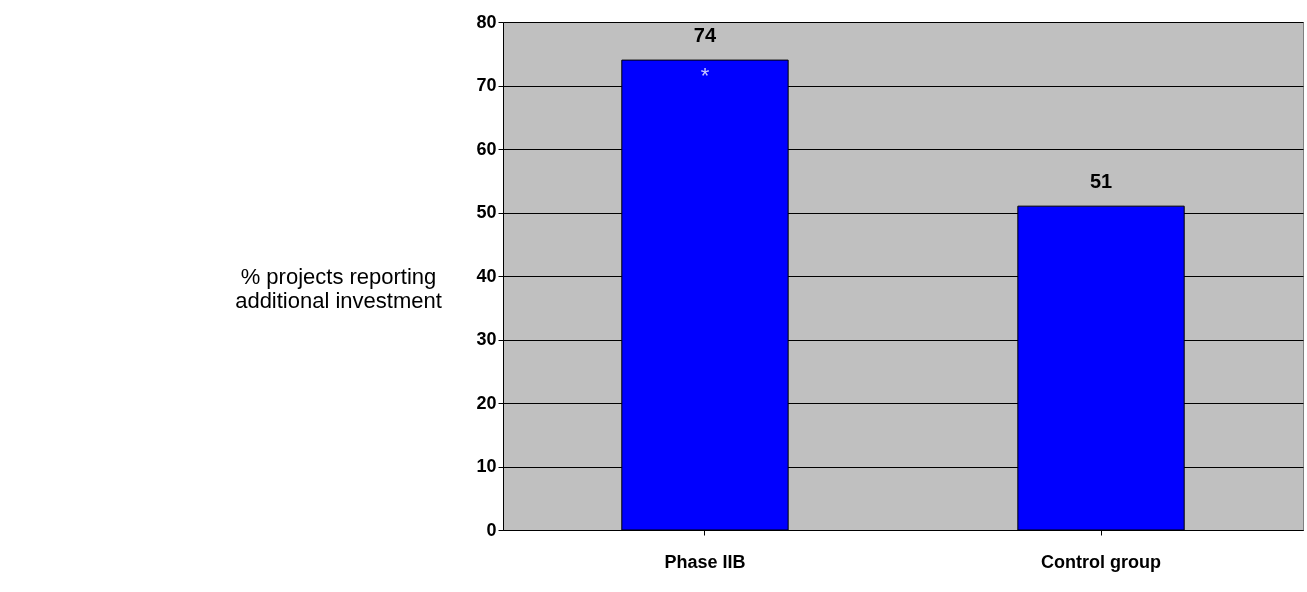 The image size is (1307, 592). What do you see at coordinates (705, 35) in the screenshot?
I see `data-label: 74` at bounding box center [705, 35].